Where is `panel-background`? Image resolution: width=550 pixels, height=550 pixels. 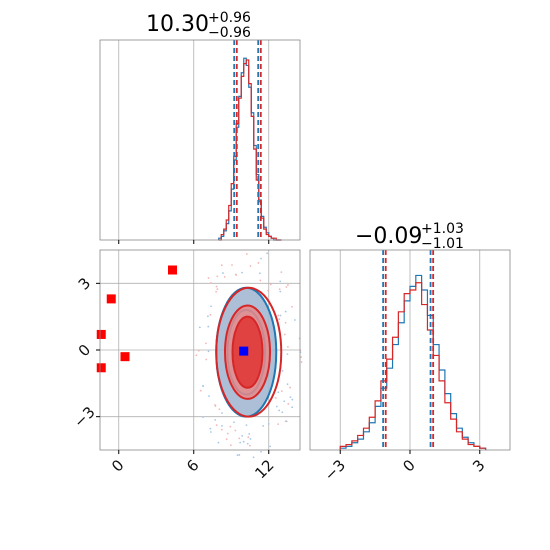 panel-background is located at coordinates (200, 140).